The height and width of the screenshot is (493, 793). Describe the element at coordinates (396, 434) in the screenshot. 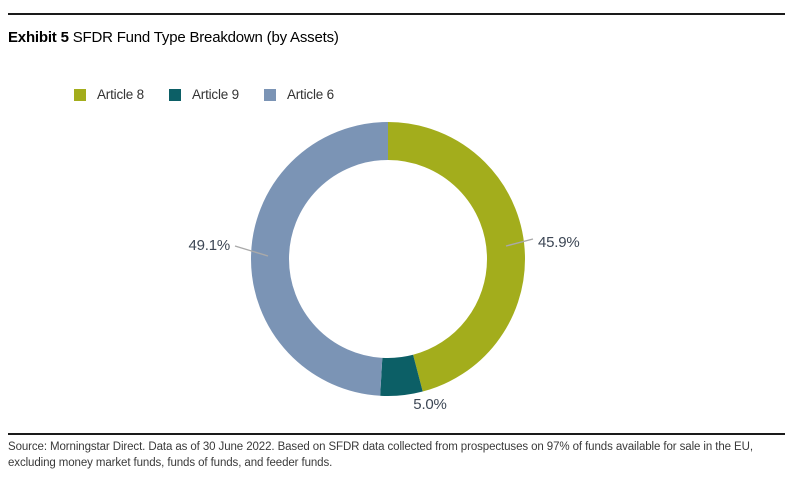

I see `bottom-rule` at that location.